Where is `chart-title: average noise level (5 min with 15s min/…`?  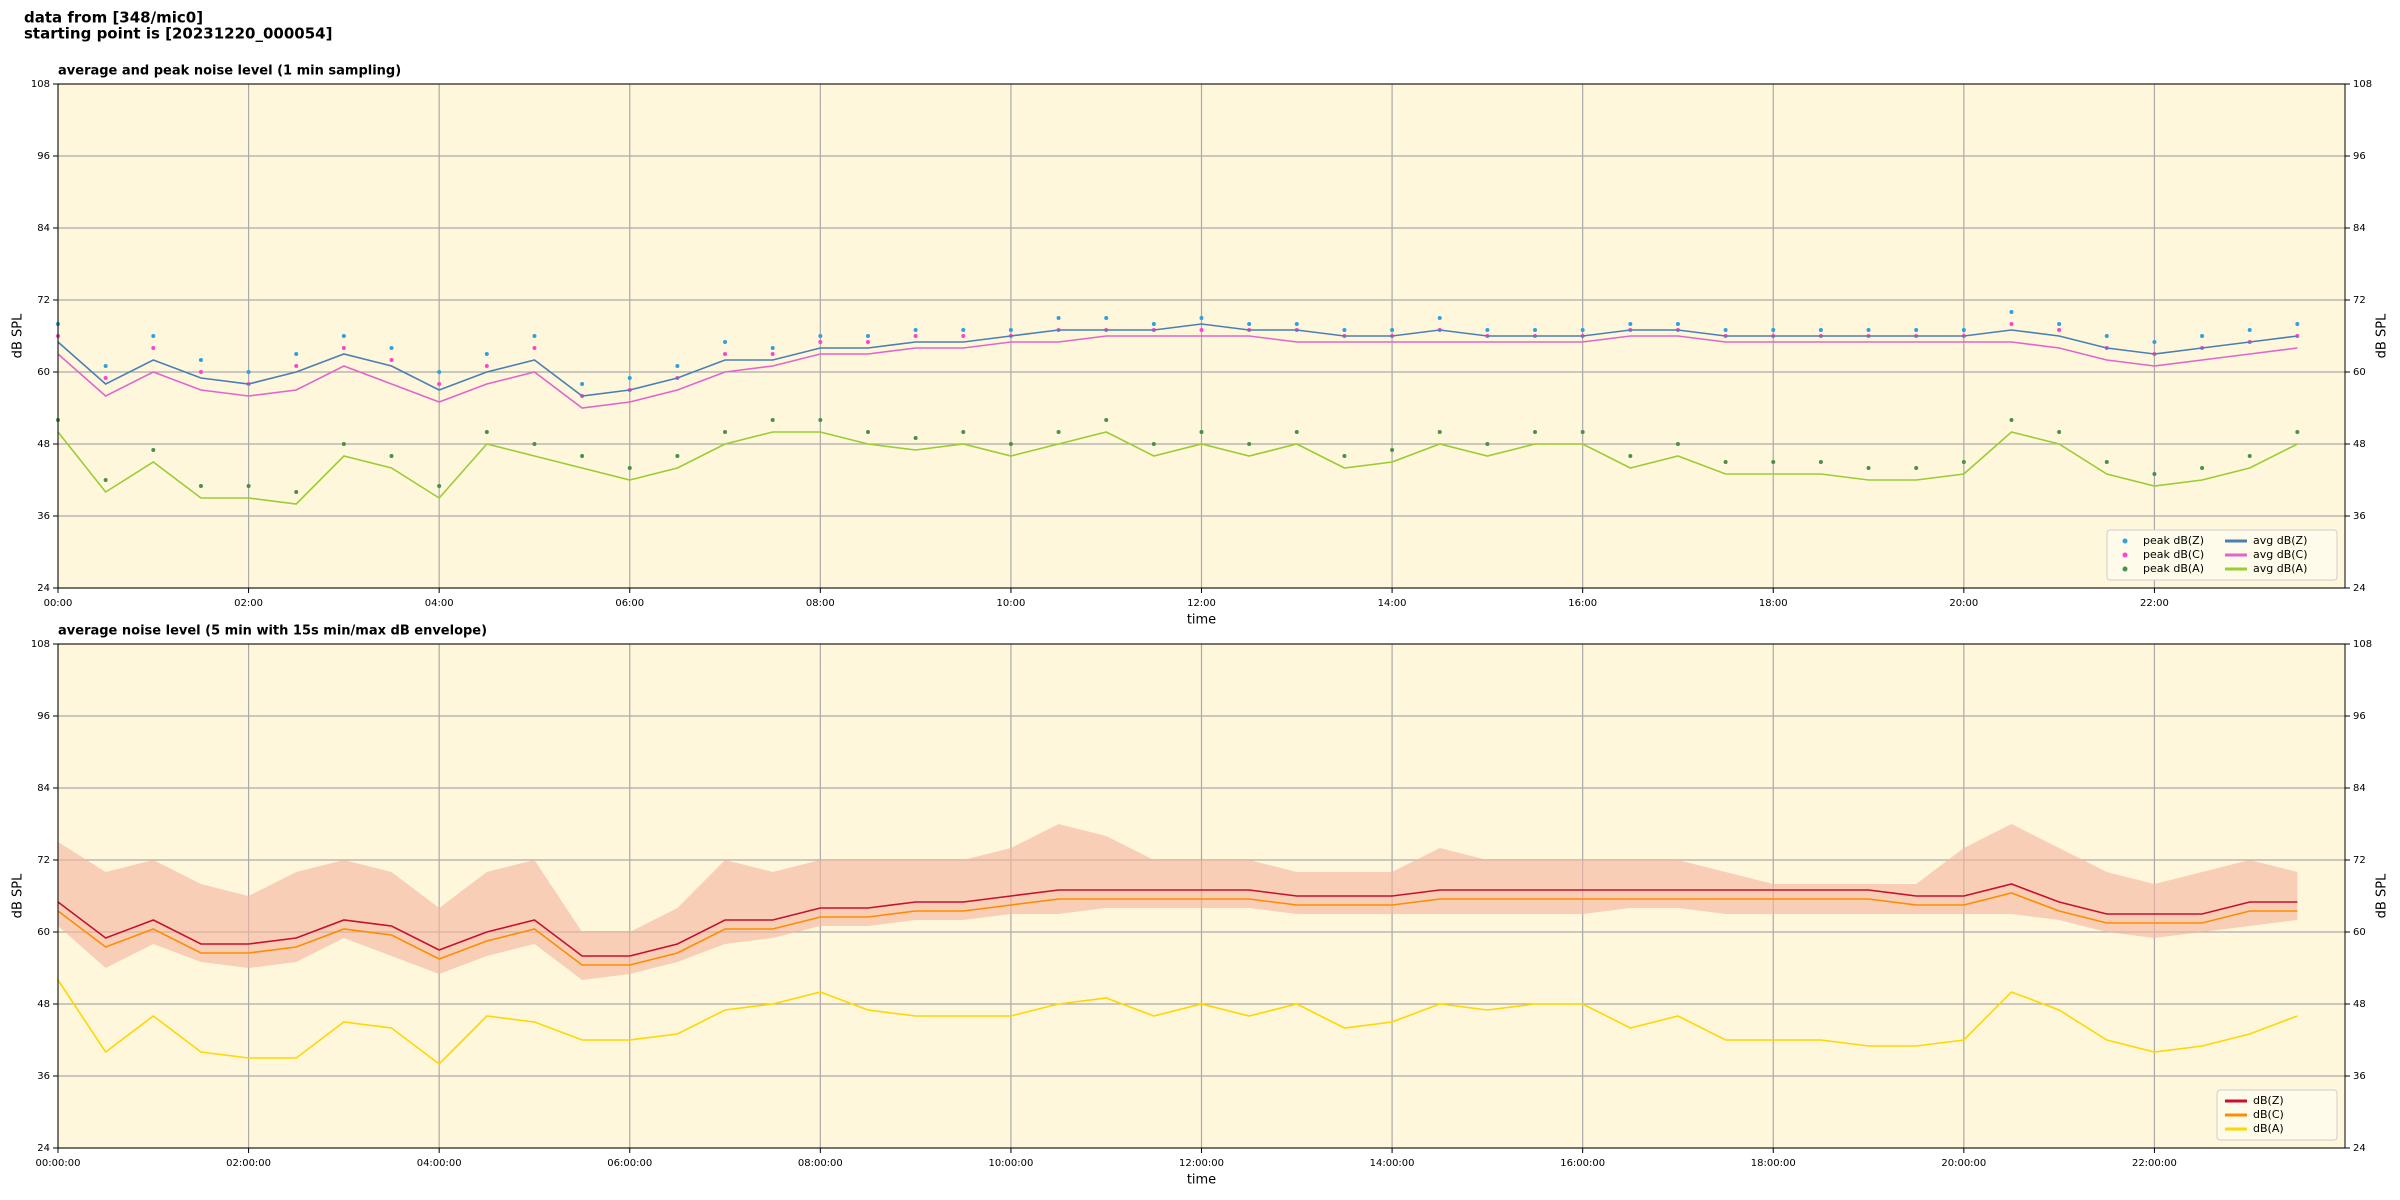 chart-title: average noise level (5 min with 15s min/… is located at coordinates (272, 631).